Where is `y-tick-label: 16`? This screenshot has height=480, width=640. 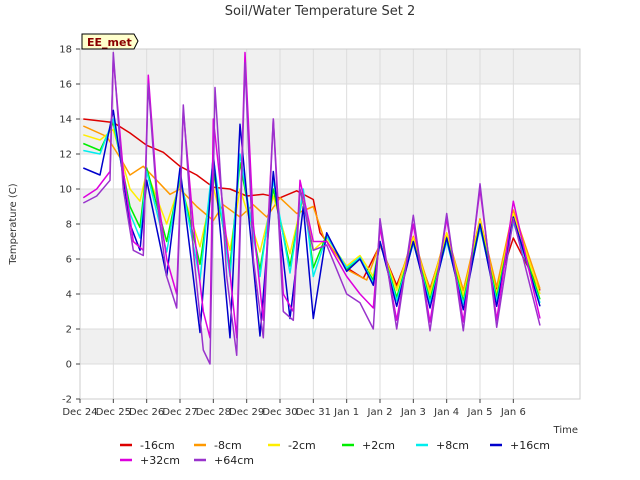 y-tick-label: 16 is located at coordinates (65, 85).